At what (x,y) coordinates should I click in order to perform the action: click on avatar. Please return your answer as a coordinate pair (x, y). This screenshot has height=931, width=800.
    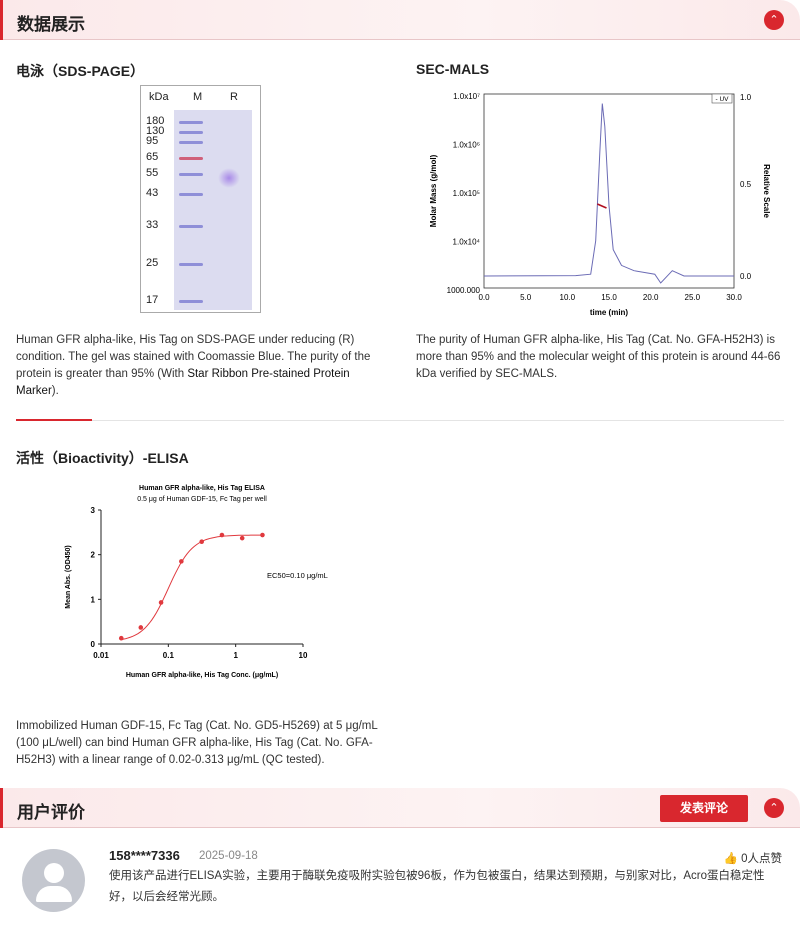
    Looking at the image, I should click on (53, 880).